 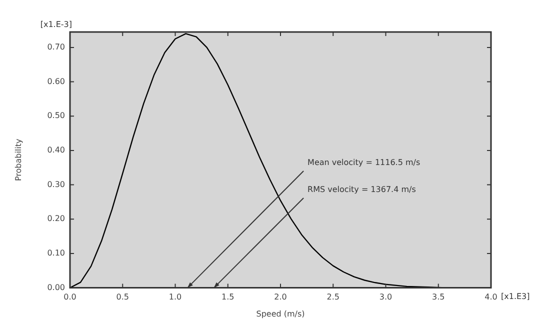 What do you see at coordinates (56, 287) in the screenshot?
I see `y-tick-label: 0.00` at bounding box center [56, 287].